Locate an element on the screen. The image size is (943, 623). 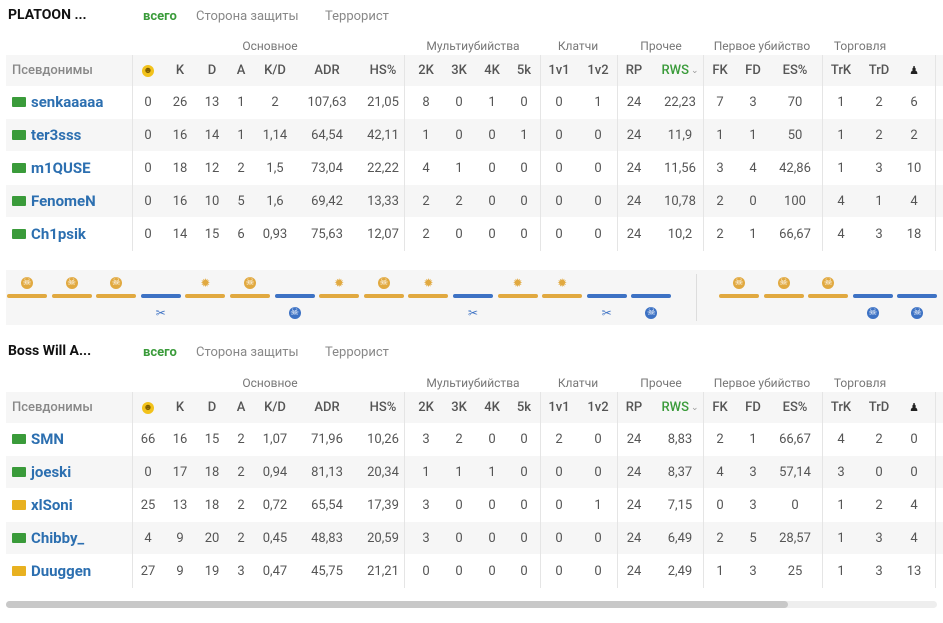
stat-trd: 2 is located at coordinates (879, 135).